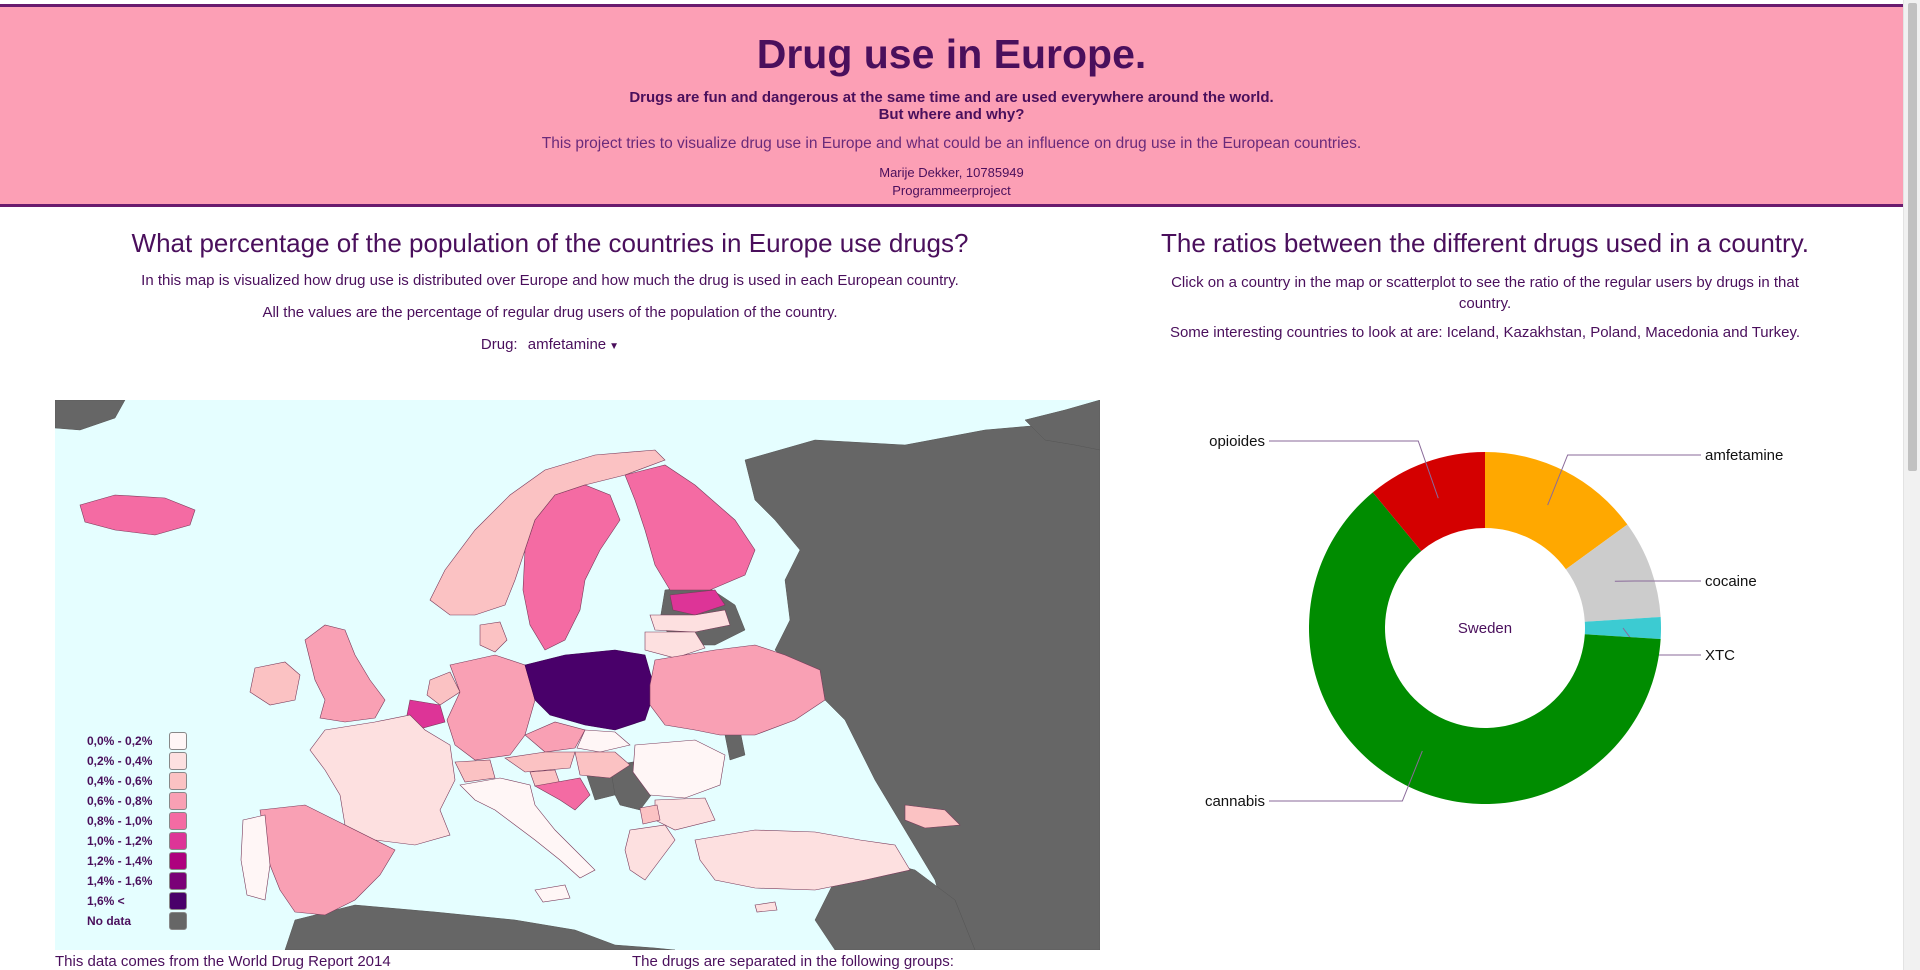 Image resolution: width=1920 pixels, height=970 pixels. What do you see at coordinates (275, 683) in the screenshot?
I see `map-region-ireland` at bounding box center [275, 683].